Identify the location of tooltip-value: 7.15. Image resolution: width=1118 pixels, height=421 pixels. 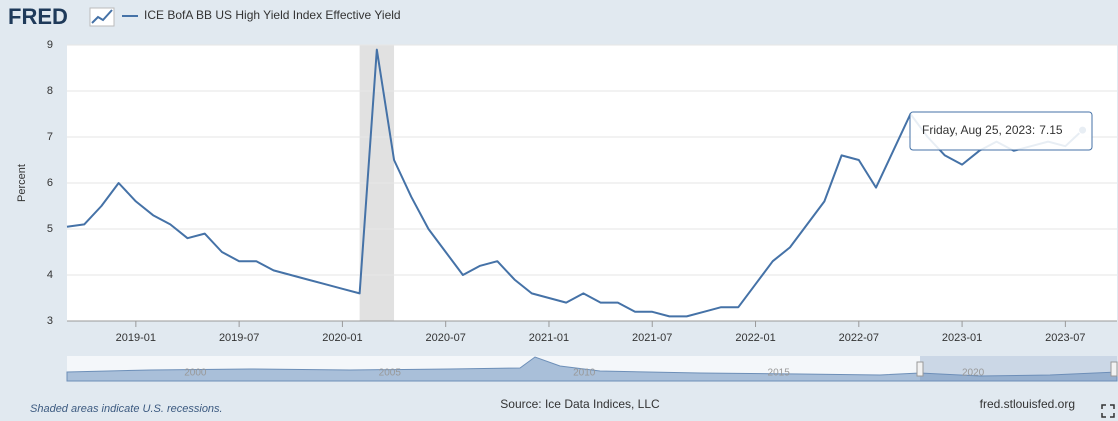
(1051, 130).